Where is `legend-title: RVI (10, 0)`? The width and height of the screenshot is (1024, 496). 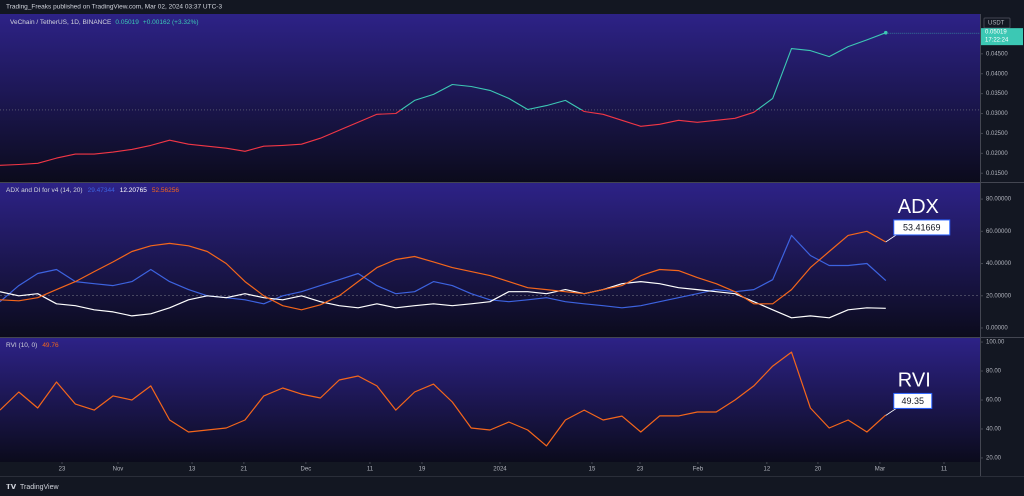 legend-title: RVI (10, 0) is located at coordinates (21, 345).